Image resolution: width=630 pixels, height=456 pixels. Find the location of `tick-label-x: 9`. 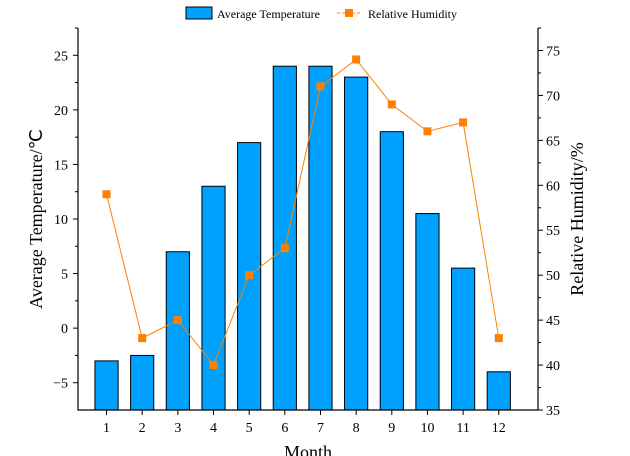

tick-label-x: 9 is located at coordinates (391, 428).